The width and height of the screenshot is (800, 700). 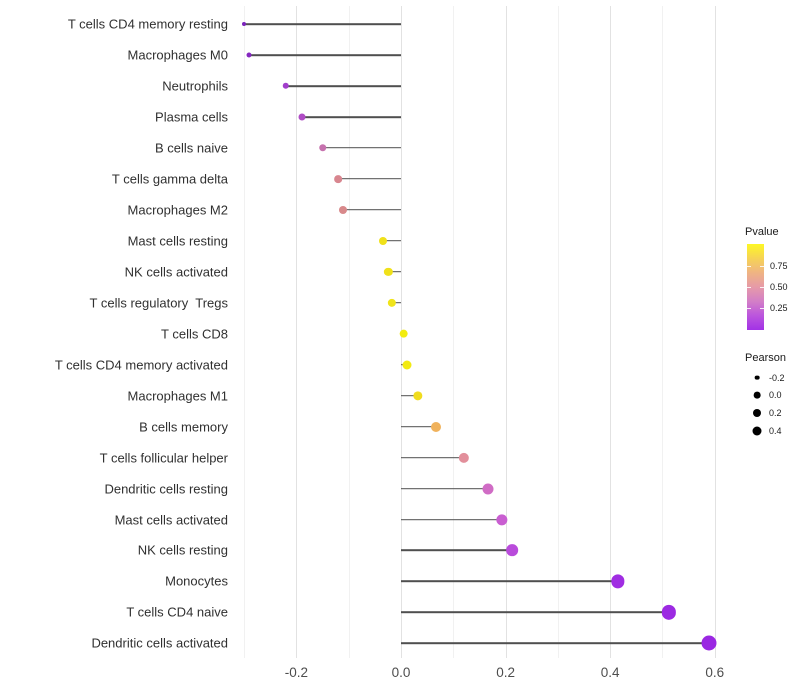 I want to click on y-axis-label: T cells follicular helper, so click(x=163, y=458).